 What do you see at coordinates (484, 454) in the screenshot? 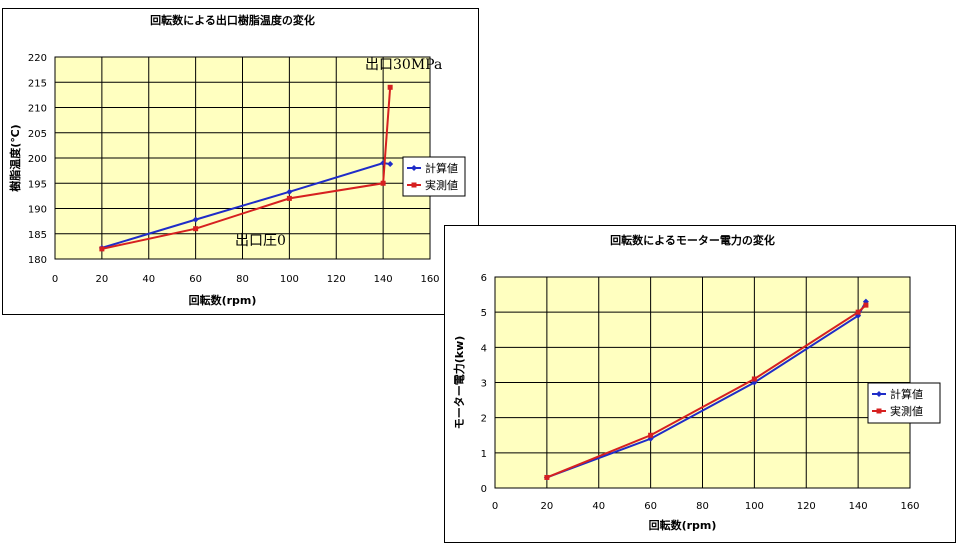
I see `y-tick-label: 1` at bounding box center [484, 454].